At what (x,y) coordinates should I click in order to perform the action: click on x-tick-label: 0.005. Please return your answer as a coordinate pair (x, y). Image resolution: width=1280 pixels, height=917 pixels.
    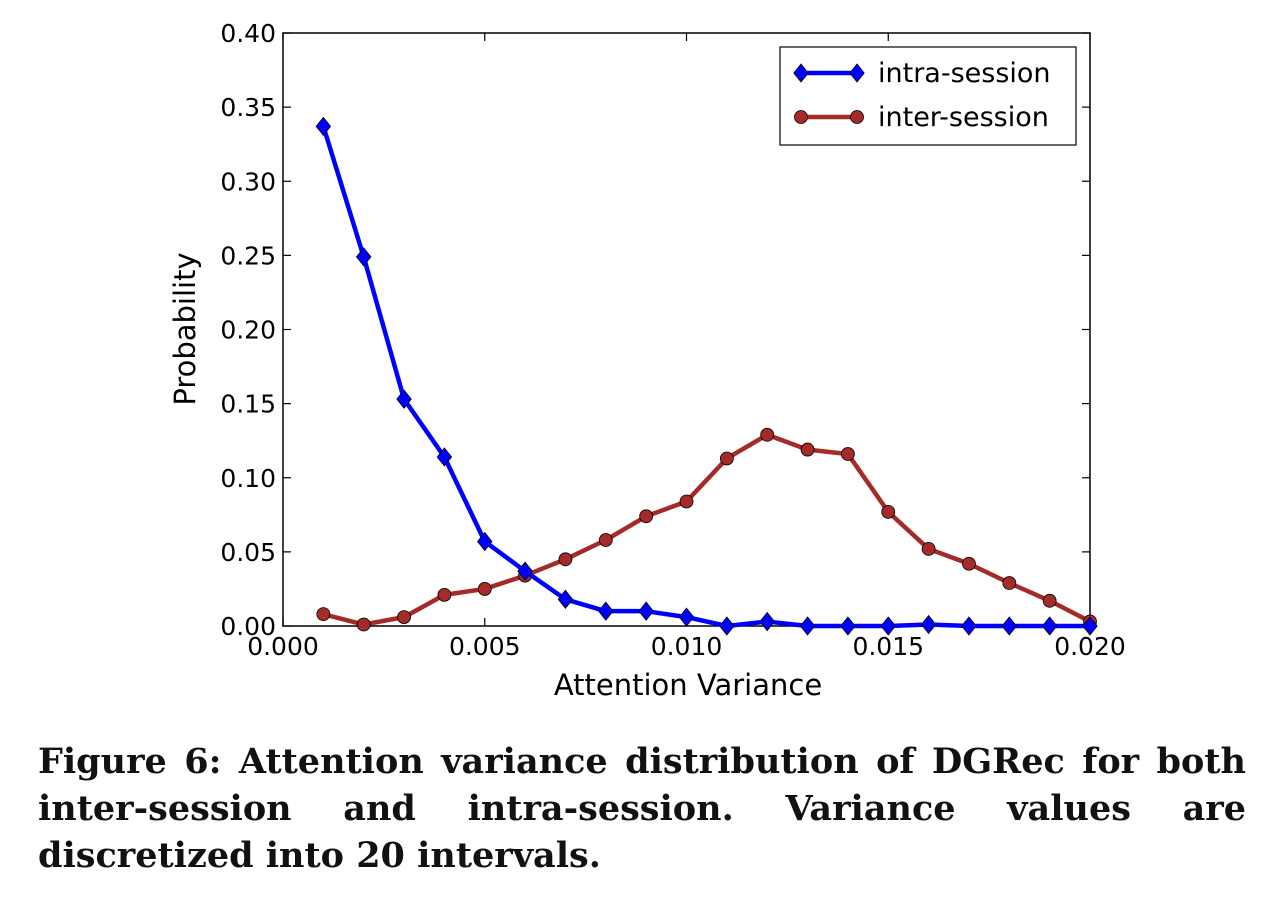
    Looking at the image, I should click on (485, 646).